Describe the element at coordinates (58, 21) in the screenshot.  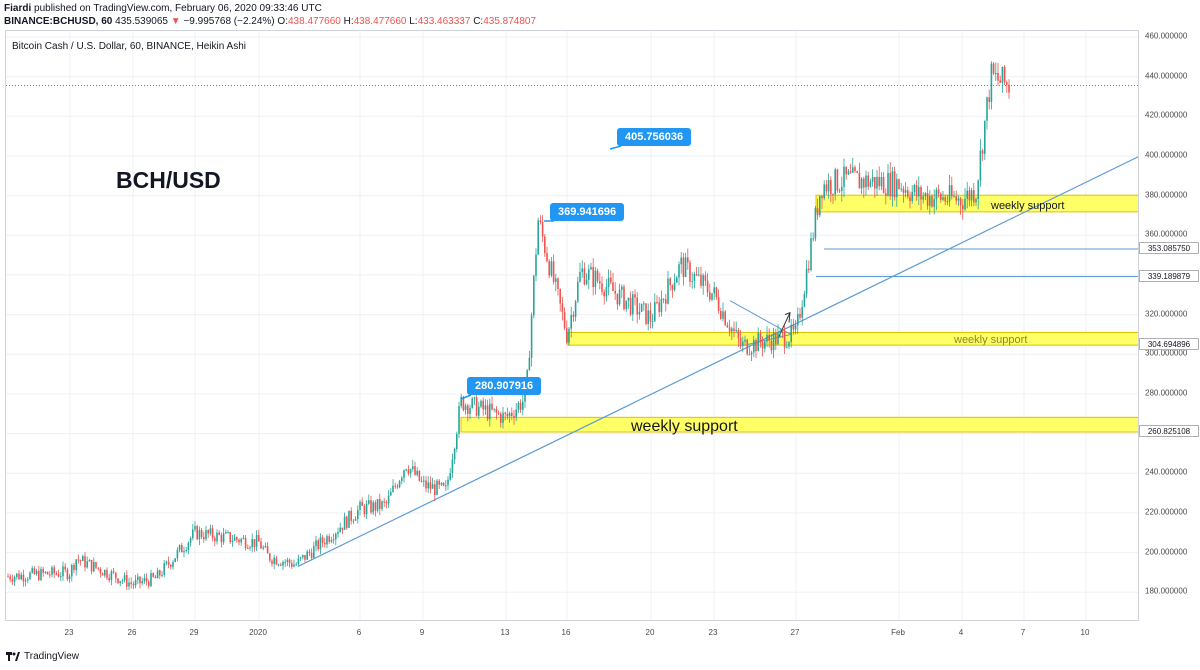
I see `symbol: BINANCE:BCHUSD, 60` at that location.